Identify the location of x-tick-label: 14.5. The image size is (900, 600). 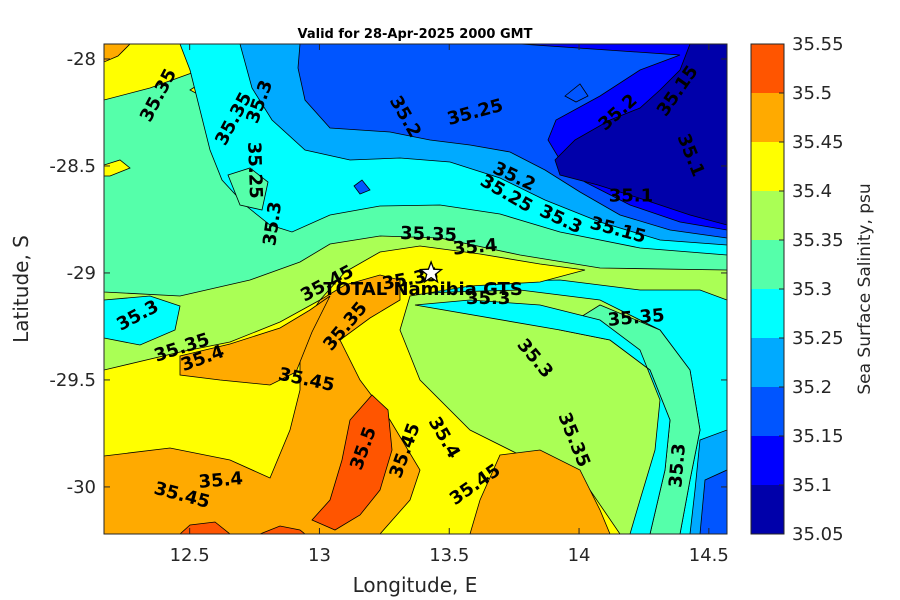
(709, 555).